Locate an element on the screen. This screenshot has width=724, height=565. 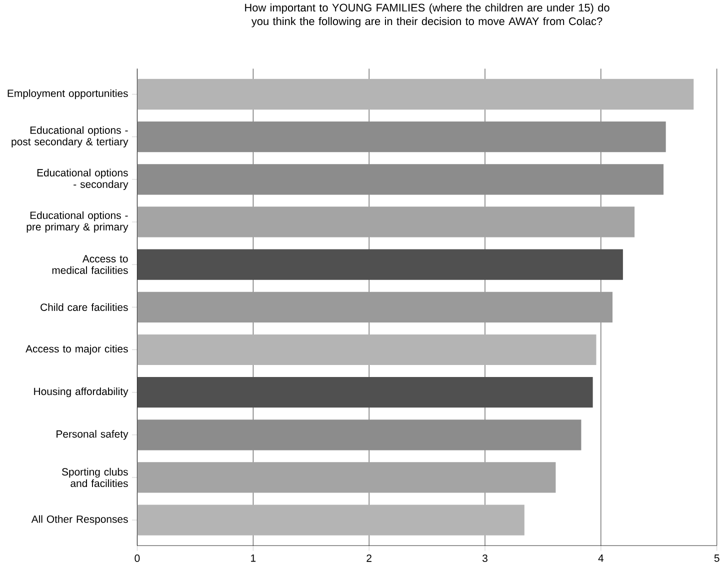
y-tick-label: Sporting clubs and facilities is located at coordinates (95, 477).